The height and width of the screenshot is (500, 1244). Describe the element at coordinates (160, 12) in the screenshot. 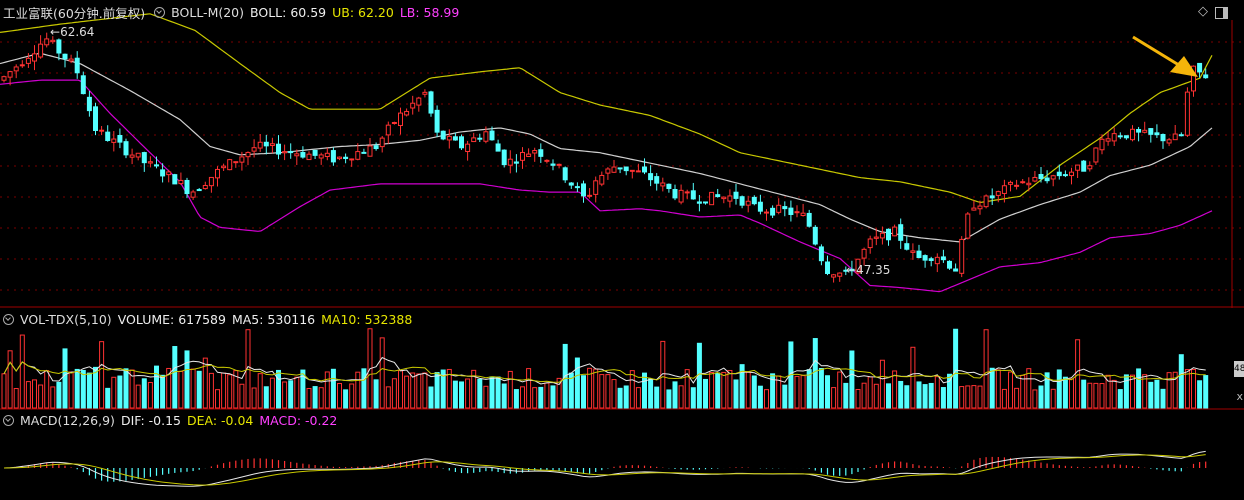

I see `indicator-menu-icon` at that location.